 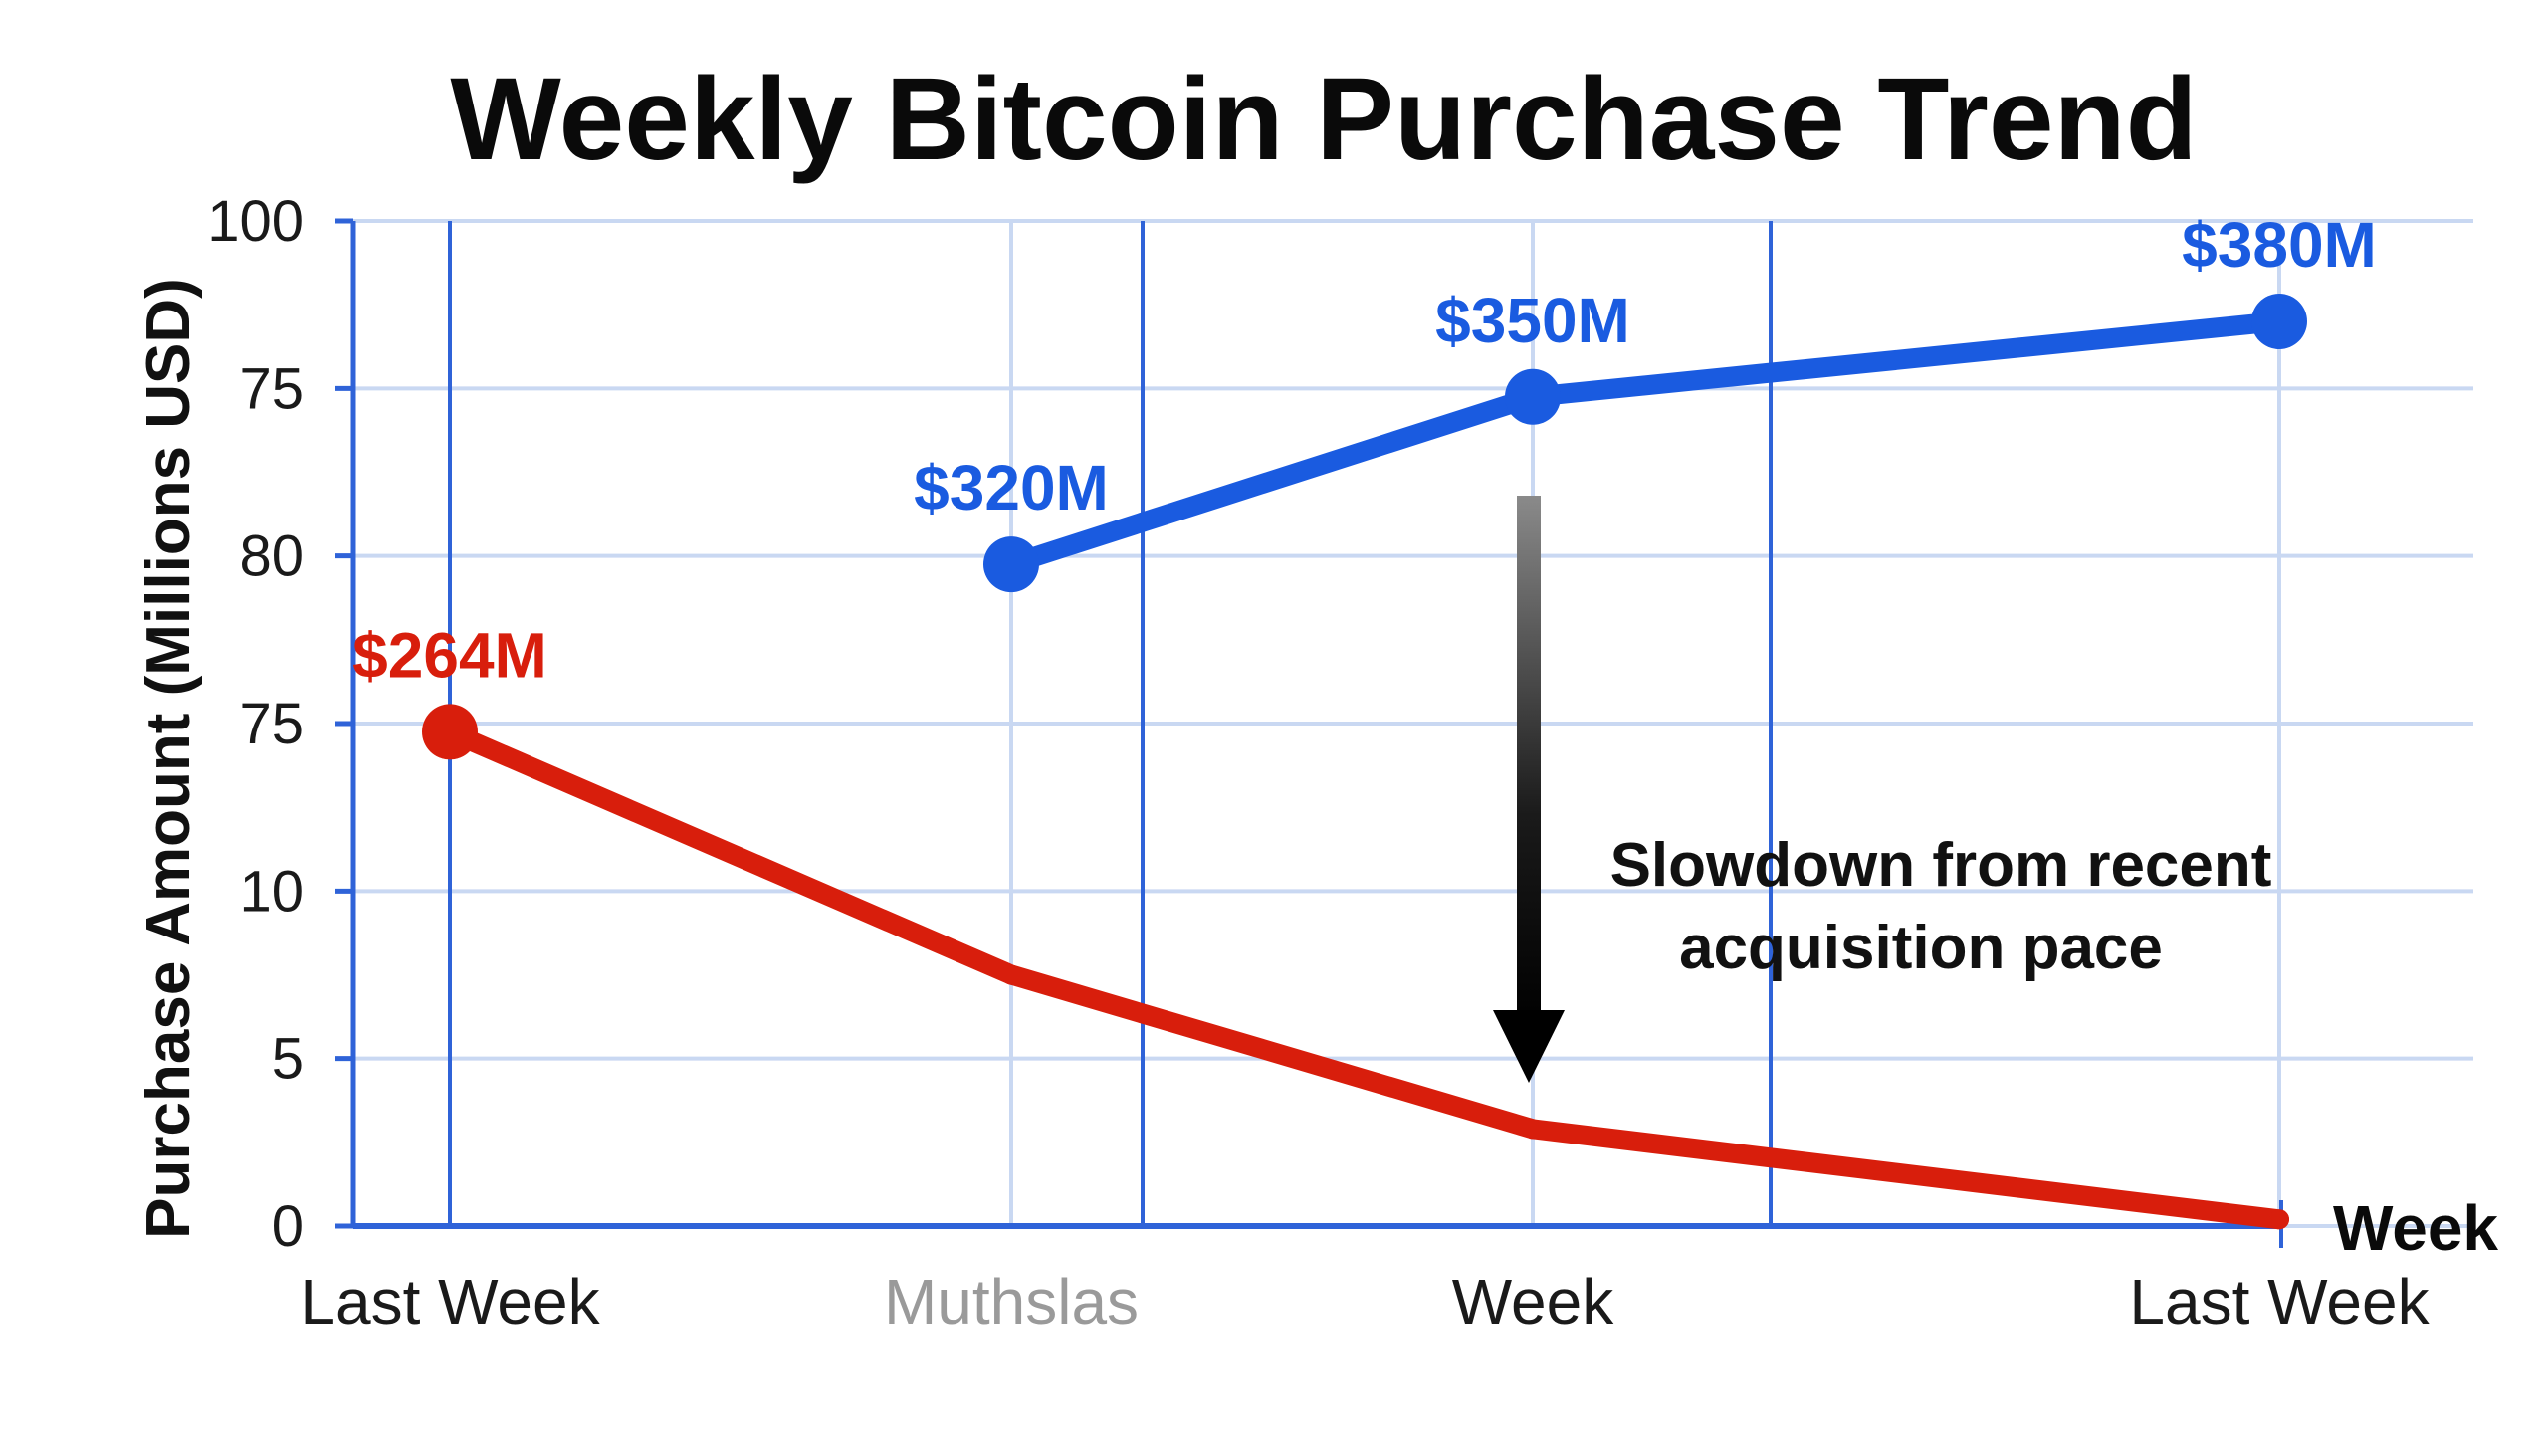 I want to click on y-tick-label: 80, so click(x=271, y=556).